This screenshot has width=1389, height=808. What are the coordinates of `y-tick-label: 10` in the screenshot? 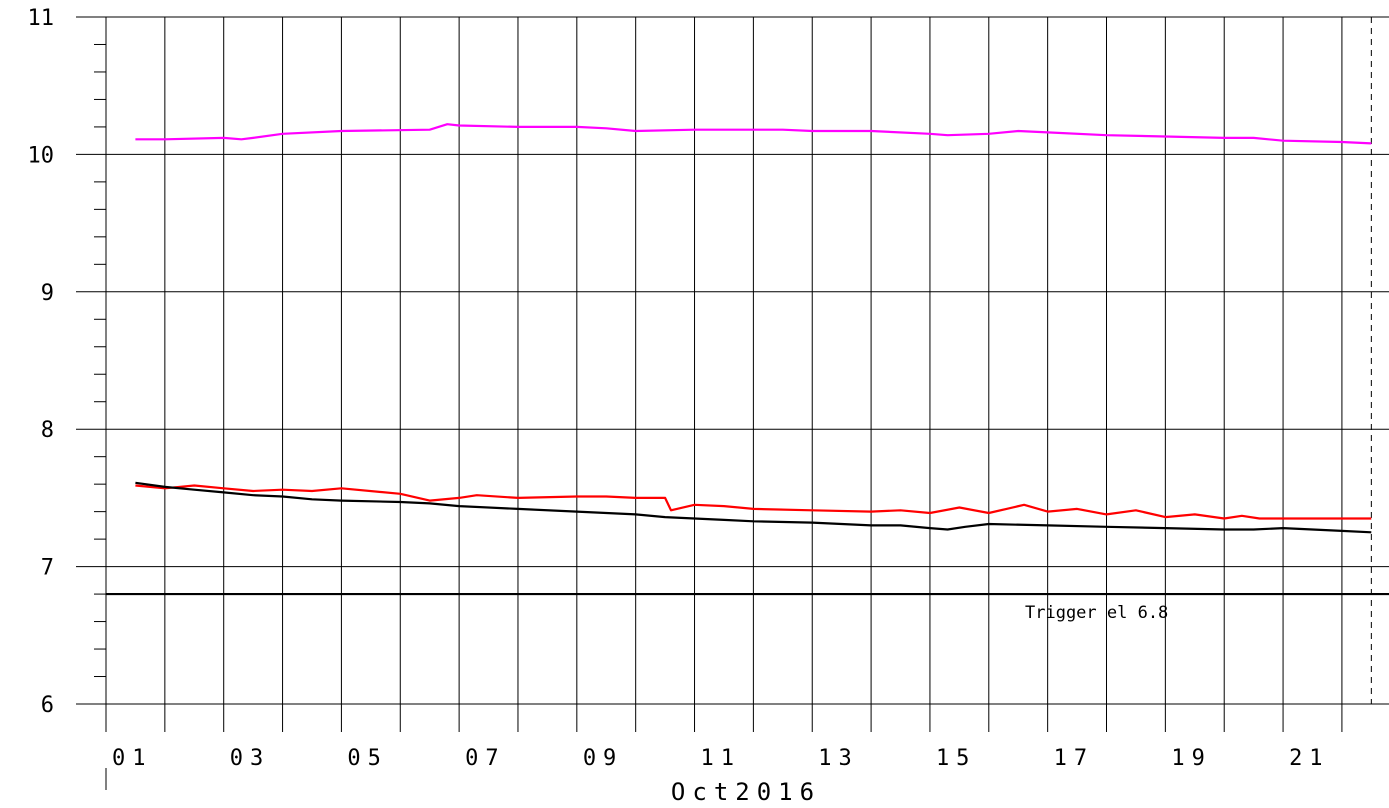 It's located at (41, 155).